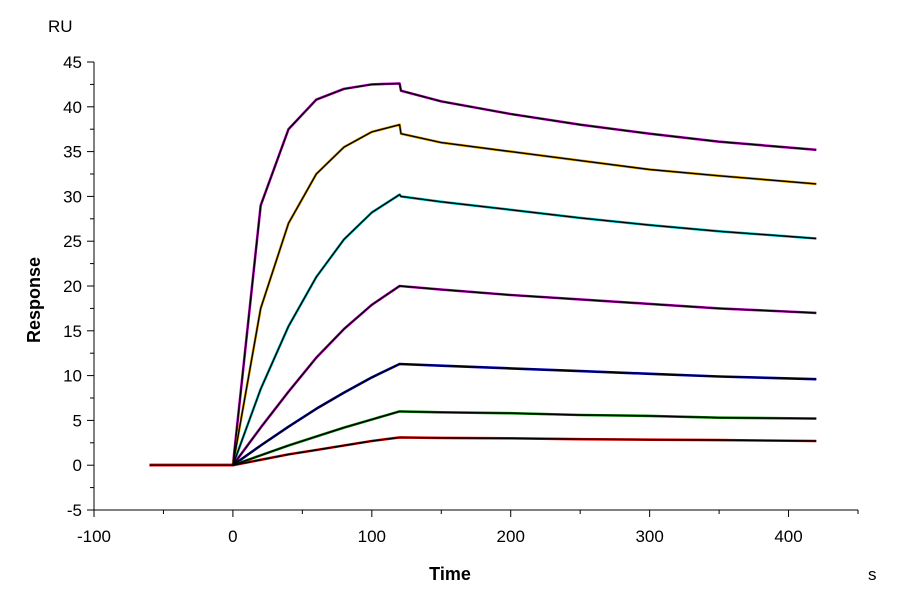  What do you see at coordinates (72, 241) in the screenshot?
I see `y-tick-label: 25` at bounding box center [72, 241].